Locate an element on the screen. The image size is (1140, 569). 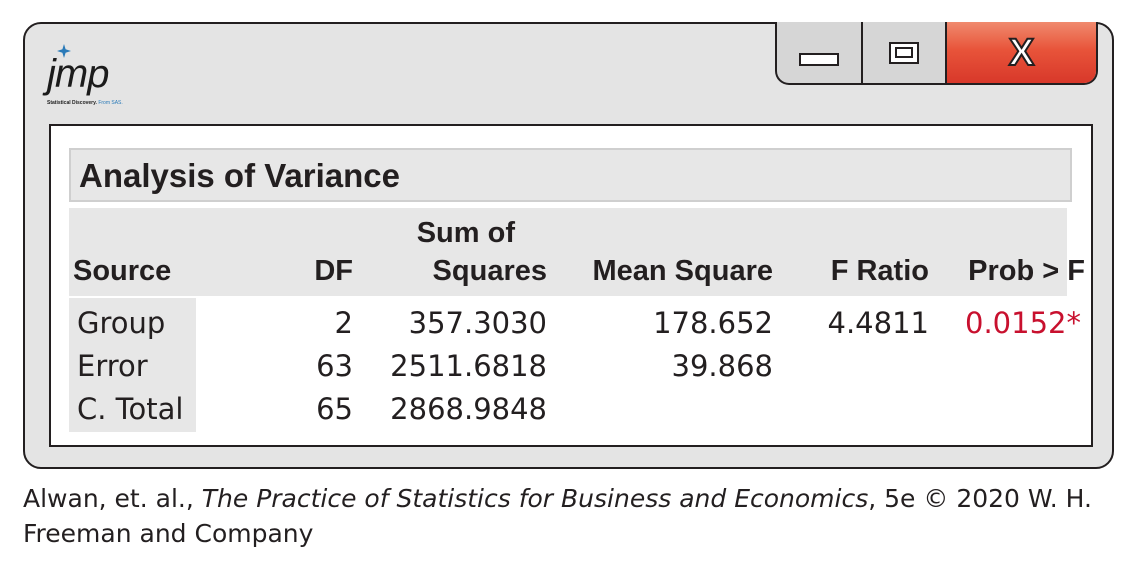
row-ms: 39.868 is located at coordinates (722, 366).